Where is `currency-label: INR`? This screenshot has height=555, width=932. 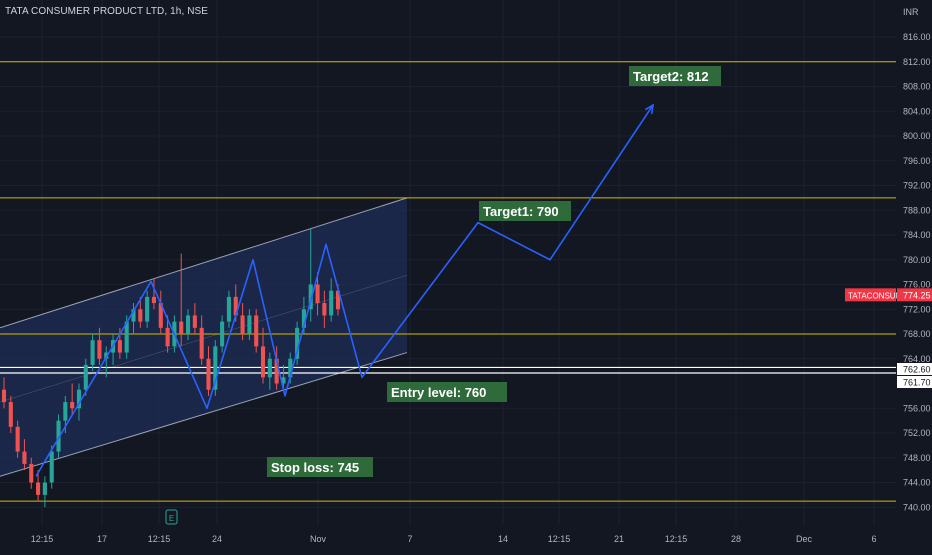 currency-label: INR is located at coordinates (911, 12).